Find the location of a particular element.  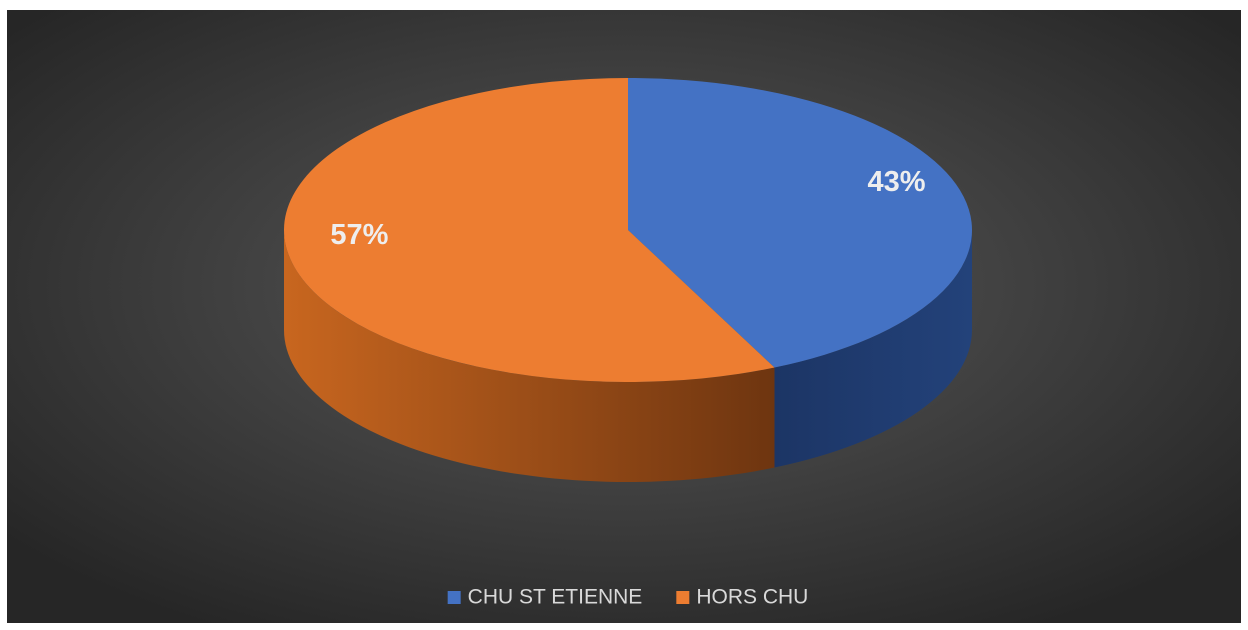

data-label: 43% is located at coordinates (897, 182).